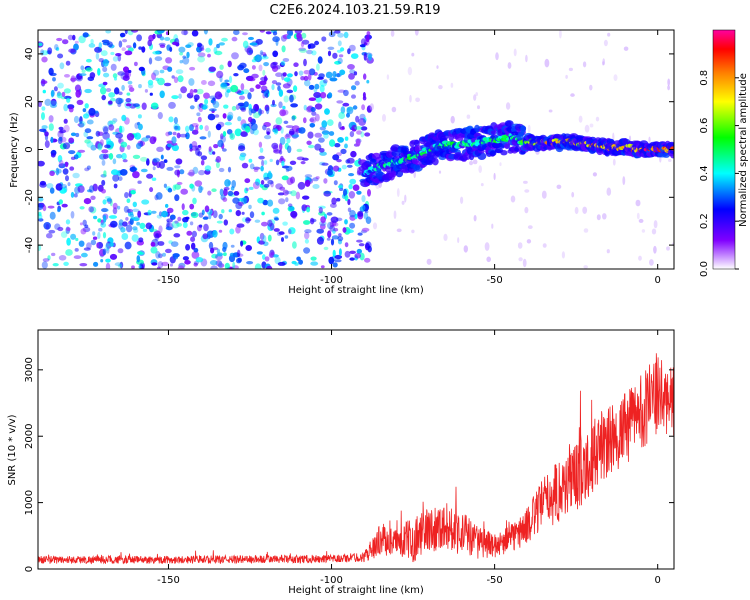 The width and height of the screenshot is (750, 600). What do you see at coordinates (719, 173) in the screenshot?
I see `colorbar-ticks: 0.0 0.2 0.4 0.6 0.8` at bounding box center [719, 173].